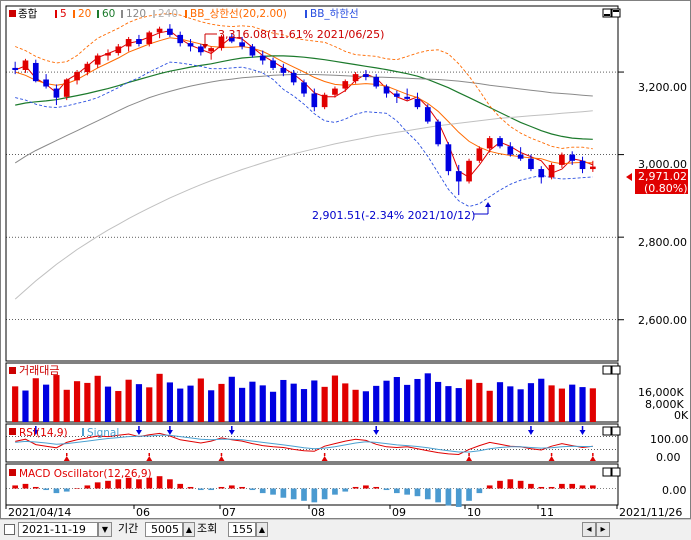 Image resolution: width=691 pixels, height=540 pixels. Describe the element at coordinates (168, 14) in the screenshot. I see `legend-ma240: 240` at that location.